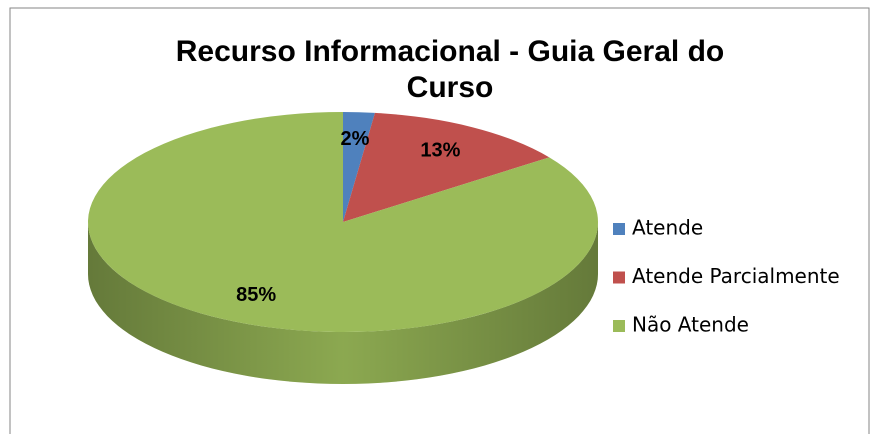 This screenshot has height=434, width=873. What do you see at coordinates (690, 325) in the screenshot?
I see `legend-label: Não Atende` at bounding box center [690, 325].